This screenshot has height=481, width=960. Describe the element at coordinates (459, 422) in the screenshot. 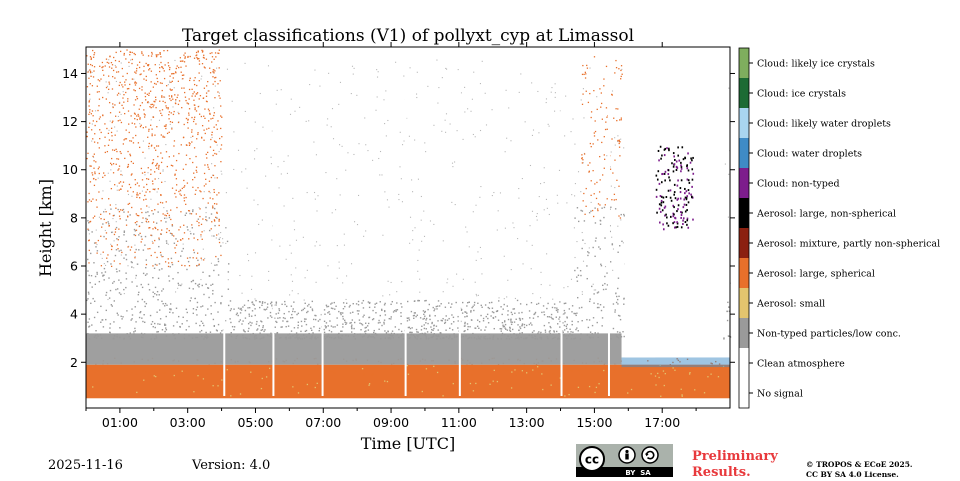

I see `x-tick-label: 11:00` at that location.